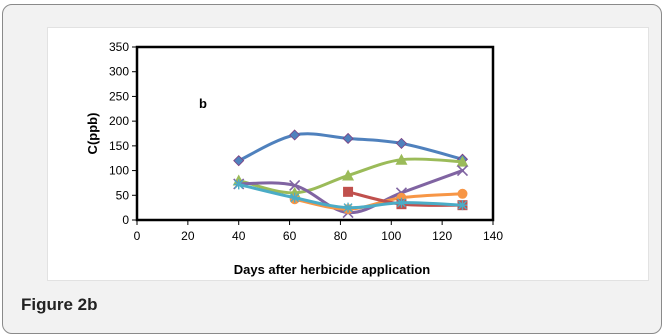 This screenshot has width=667, height=334. What do you see at coordinates (59, 304) in the screenshot?
I see `figure-caption: Figure 2b` at bounding box center [59, 304].